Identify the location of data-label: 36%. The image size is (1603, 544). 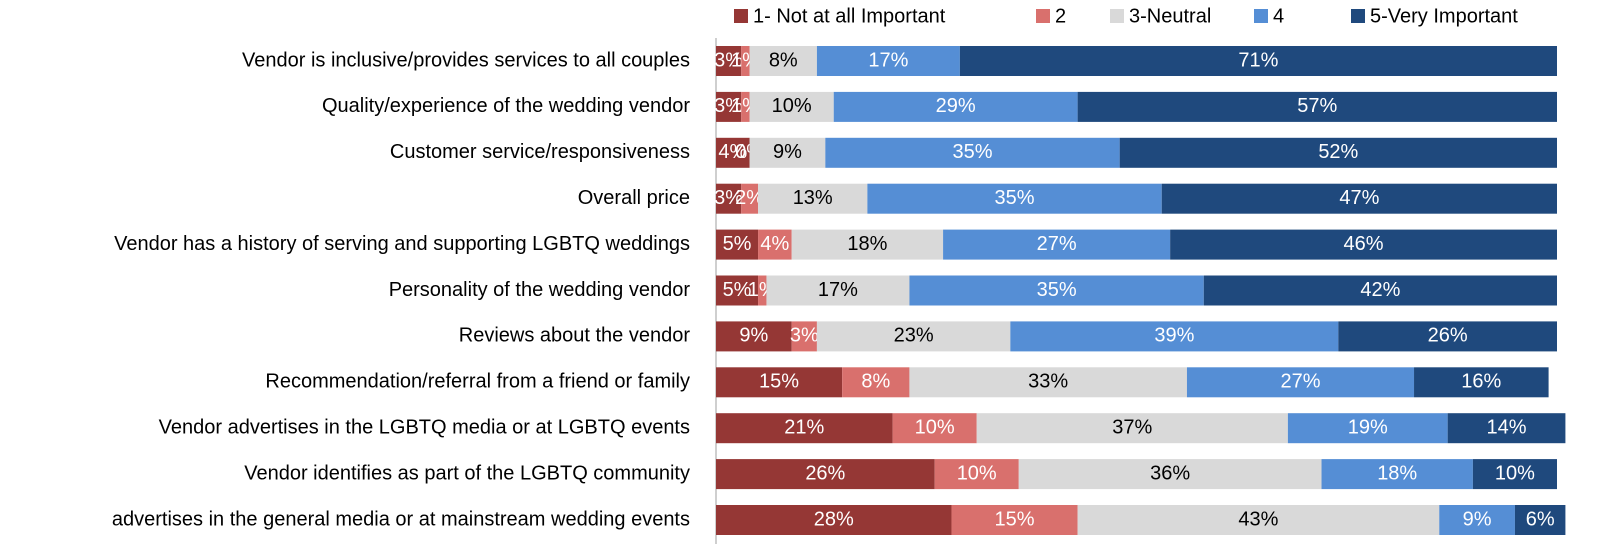
(1170, 473).